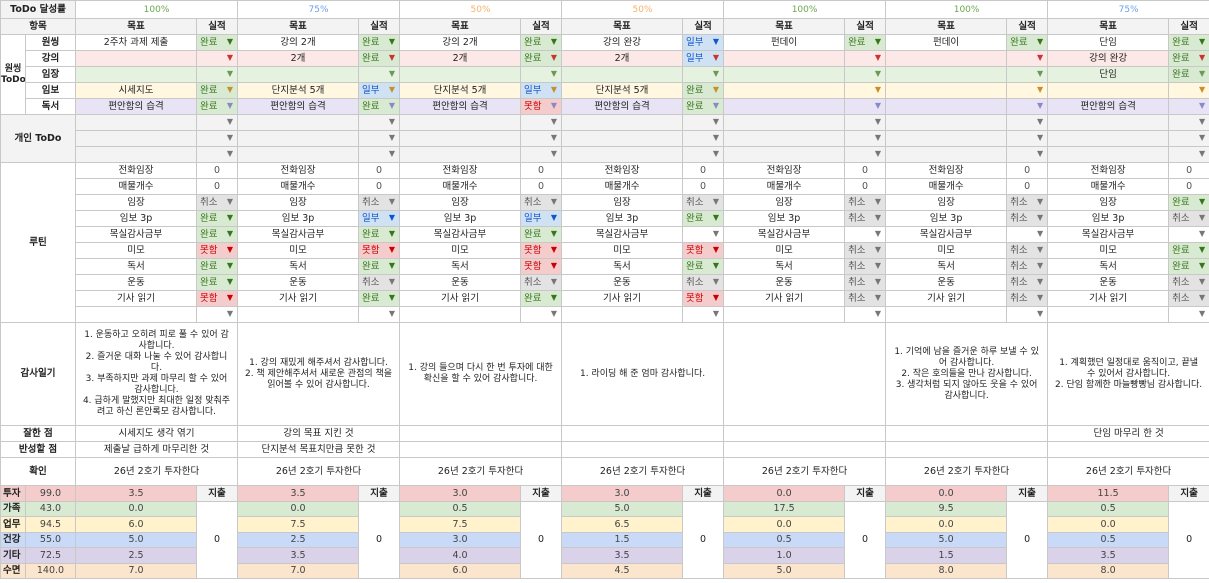  Describe the element at coordinates (784, 42) in the screenshot. I see `goal-cell: 펀데이` at that location.